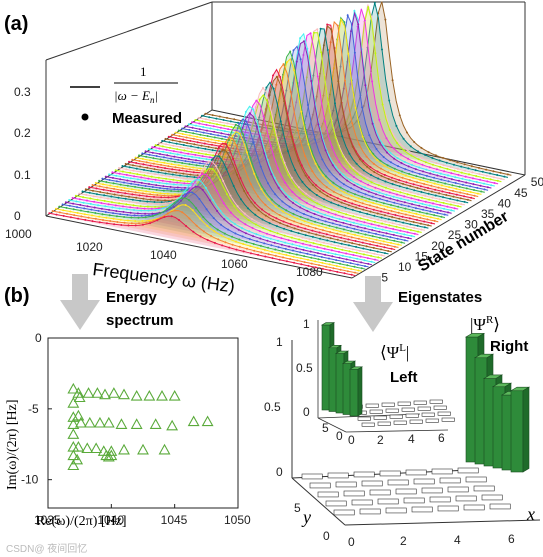  I want to click on z-tick-3: 0.3, so click(22, 92).